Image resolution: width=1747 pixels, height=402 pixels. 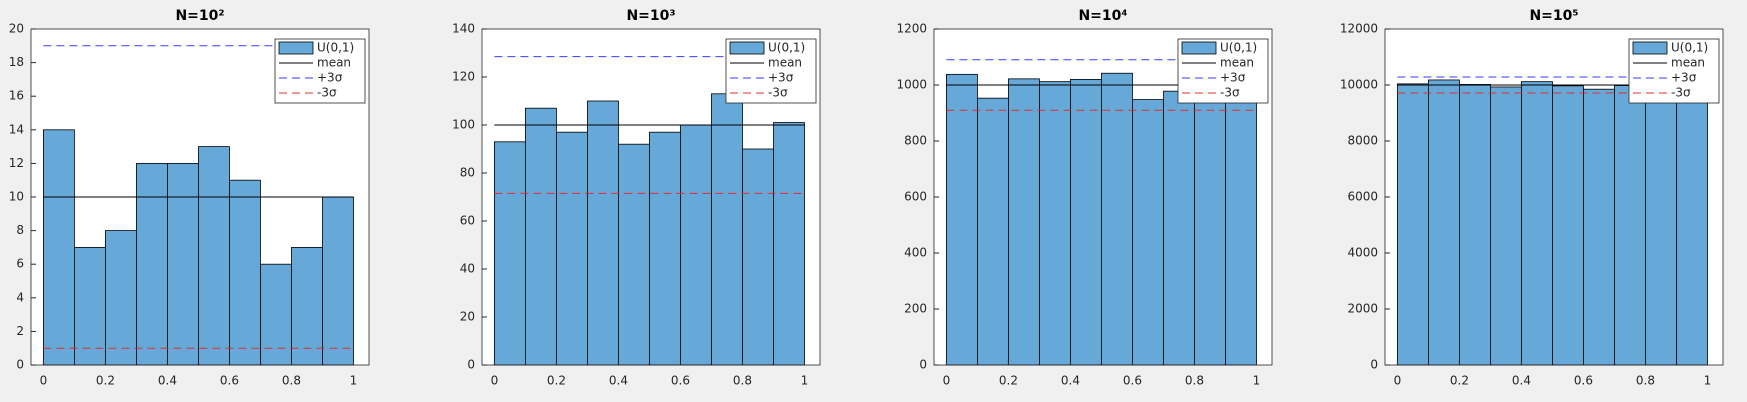 I want to click on y-tick-label: 140, so click(x=463, y=29).